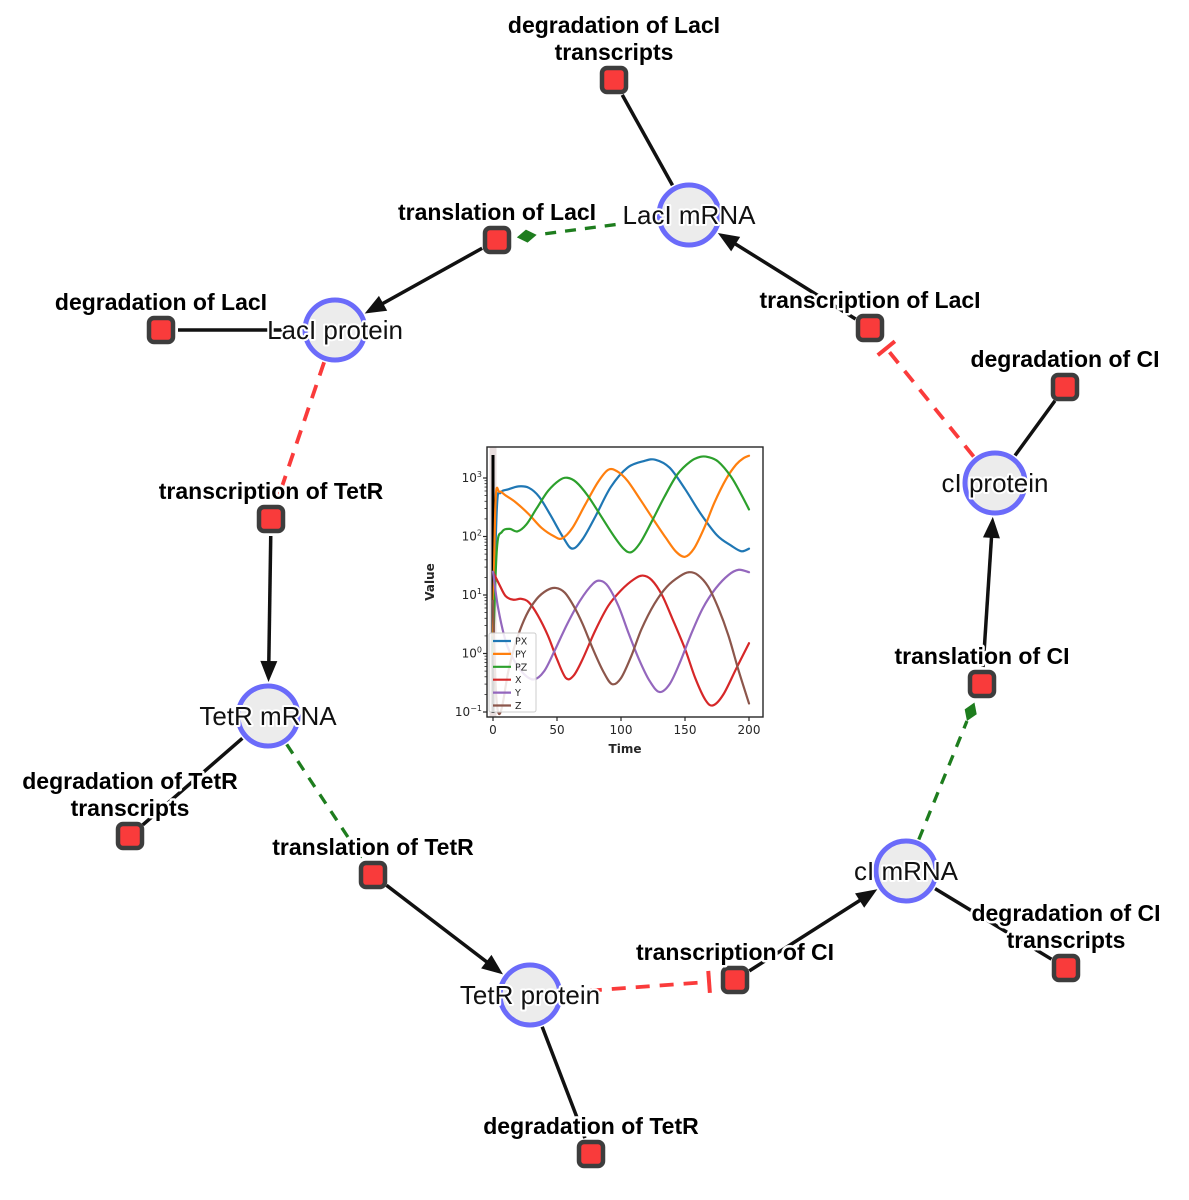 This screenshot has width=1189, height=1200. I want to click on edge-laci_protein-txn_tetr, so click(297, 430).